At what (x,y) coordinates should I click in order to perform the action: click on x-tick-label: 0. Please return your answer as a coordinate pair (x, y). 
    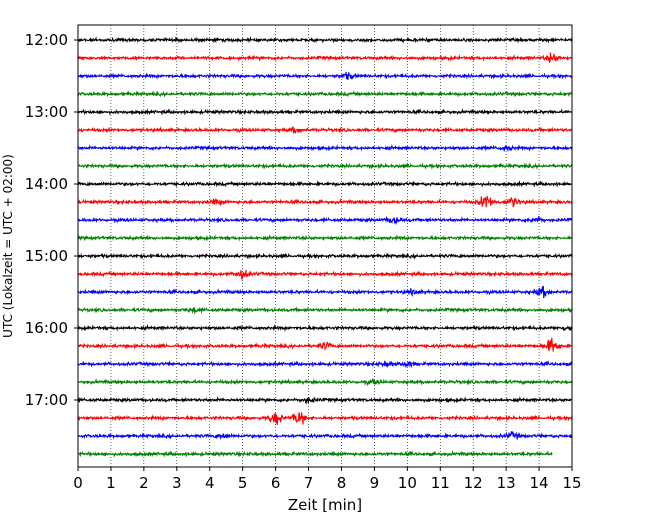
    Looking at the image, I should click on (78, 483).